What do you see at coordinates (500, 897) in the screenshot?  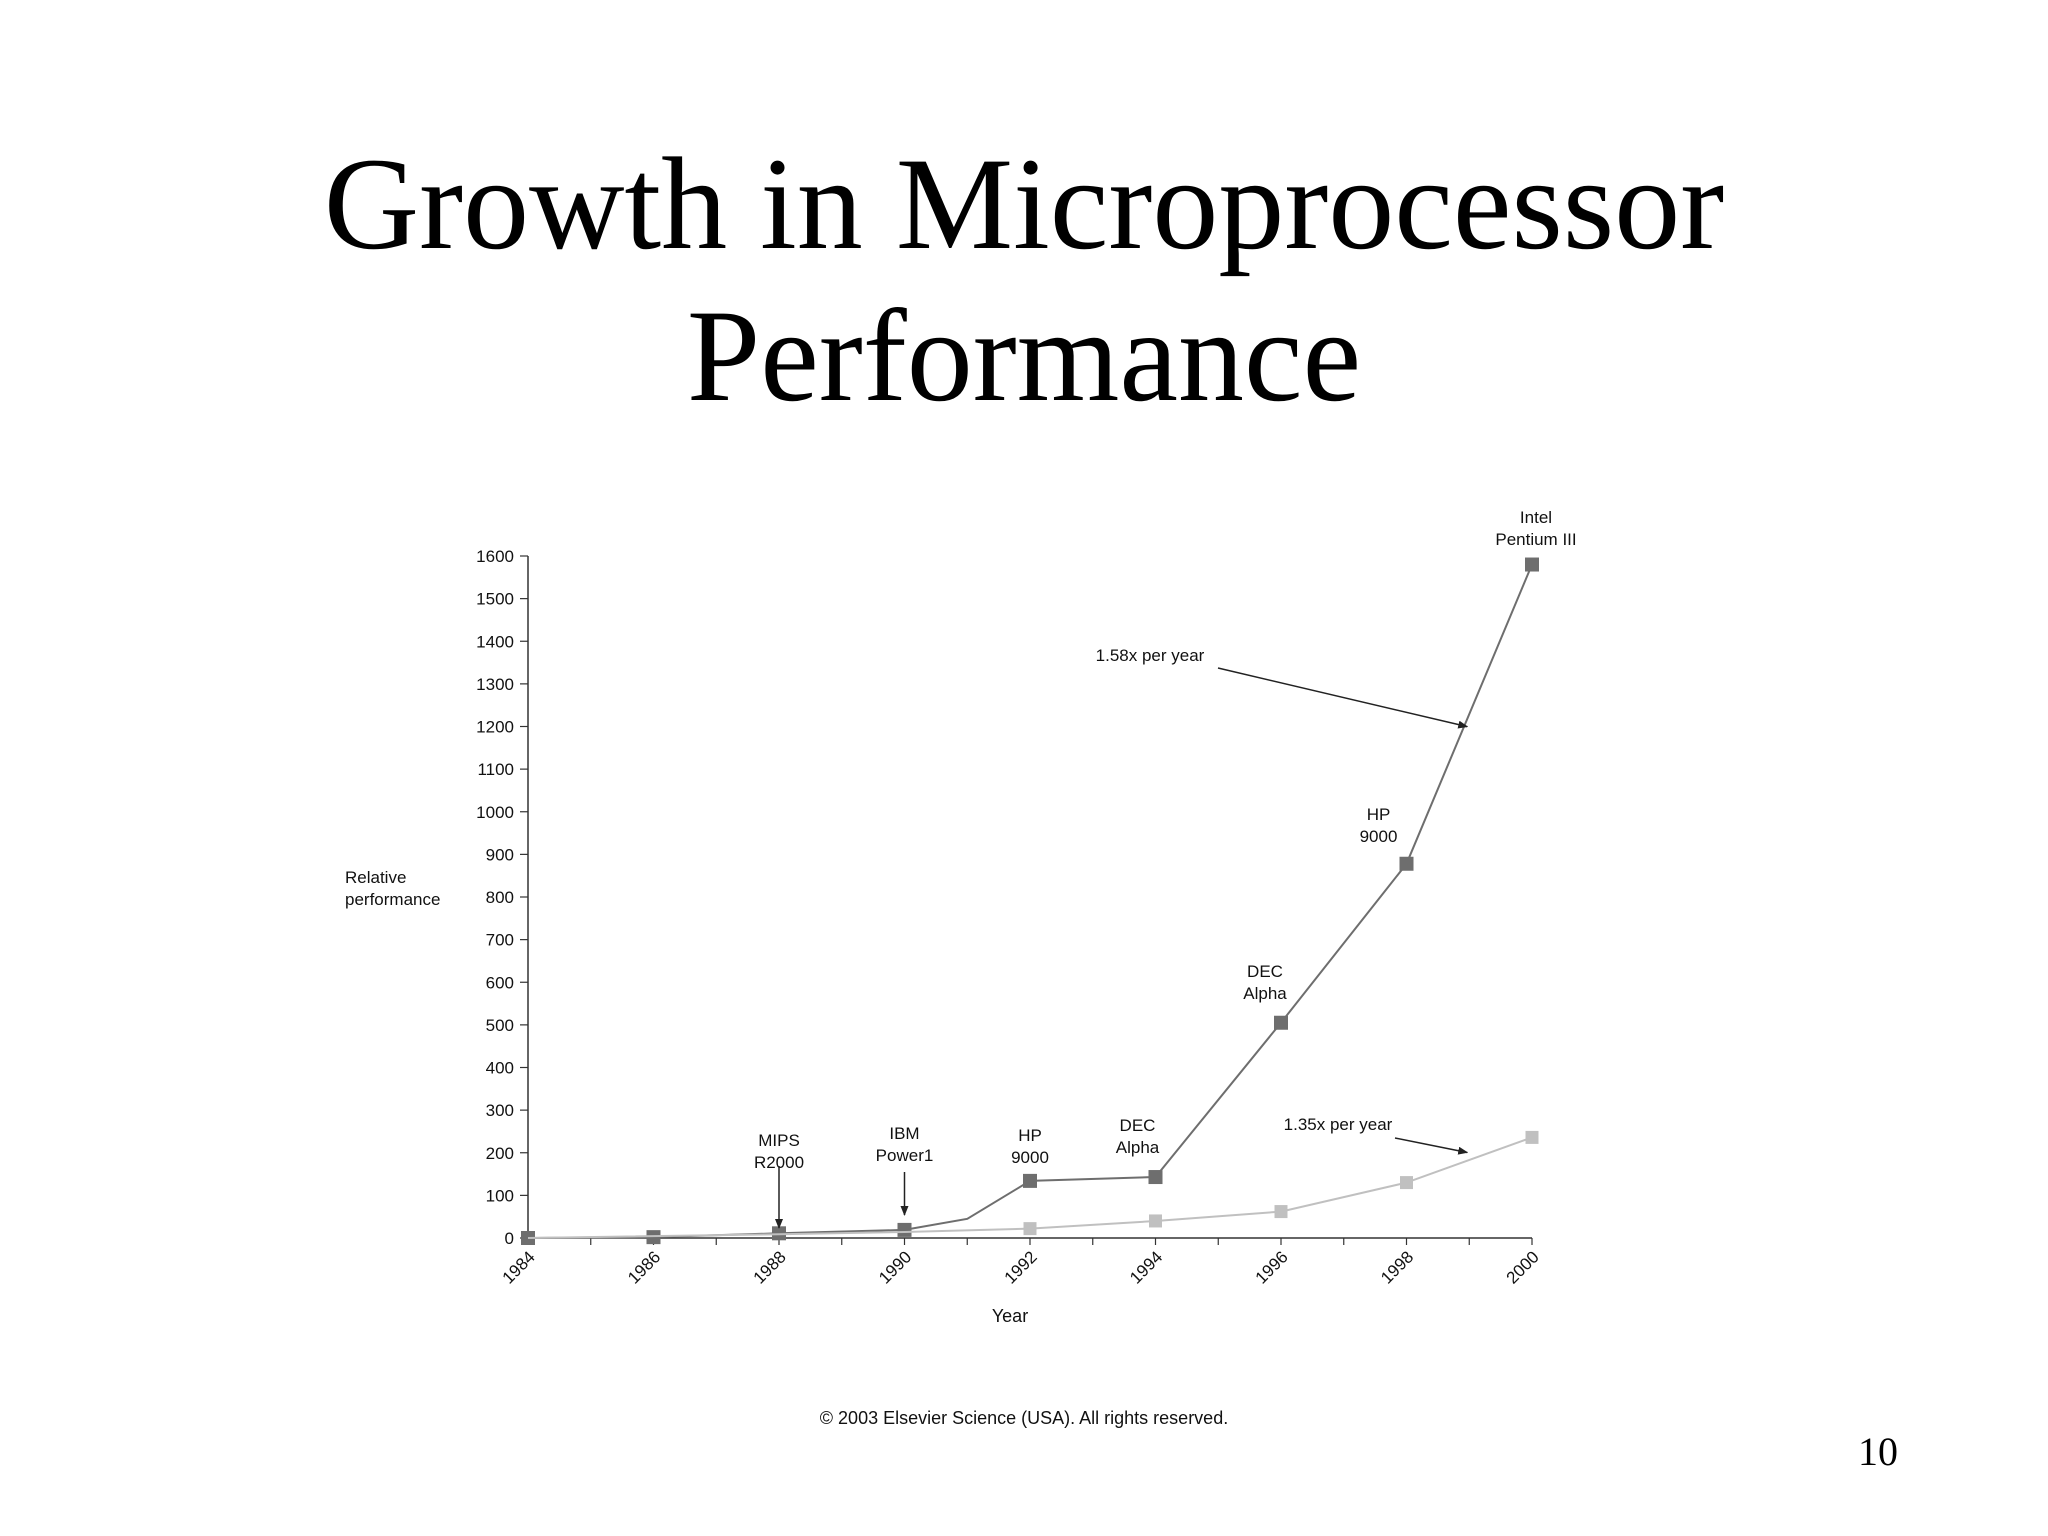 I see `y-tick-label: 800` at bounding box center [500, 897].